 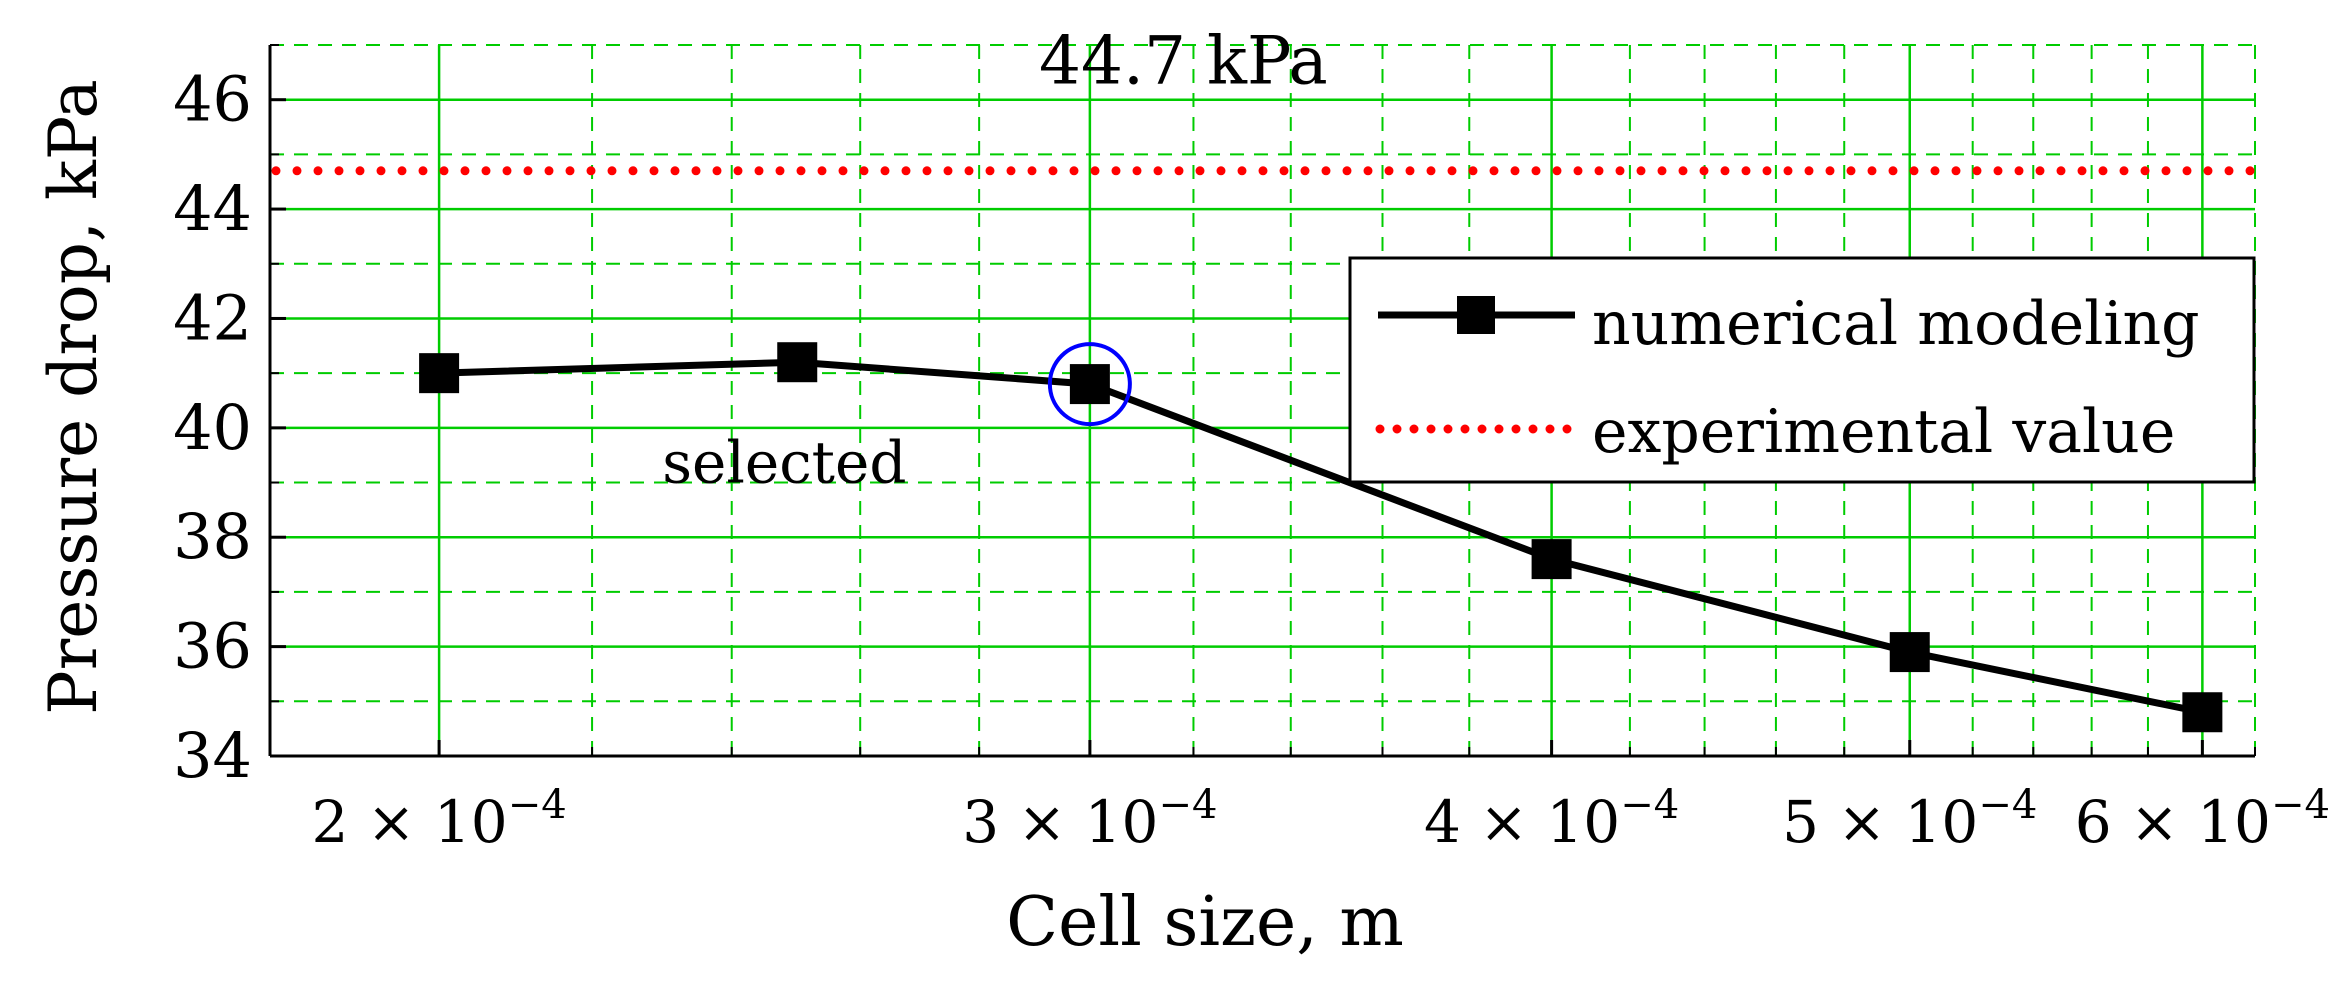 What do you see at coordinates (1551, 819) in the screenshot?
I see `x-tick-label: 4 × 10⁻⁴` at bounding box center [1551, 819].